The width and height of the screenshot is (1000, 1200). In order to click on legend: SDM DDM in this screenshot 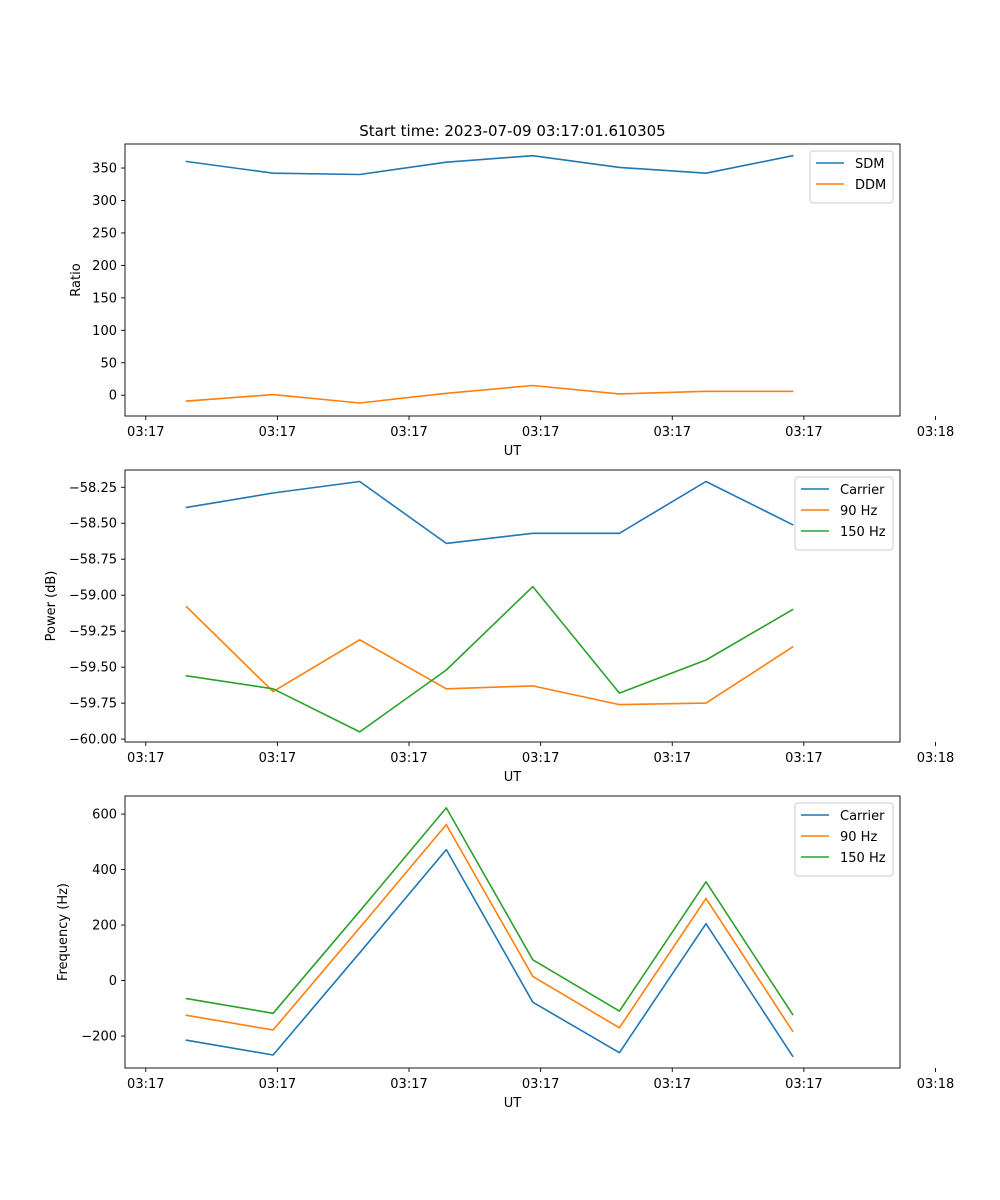, I will do `click(851, 177)`.